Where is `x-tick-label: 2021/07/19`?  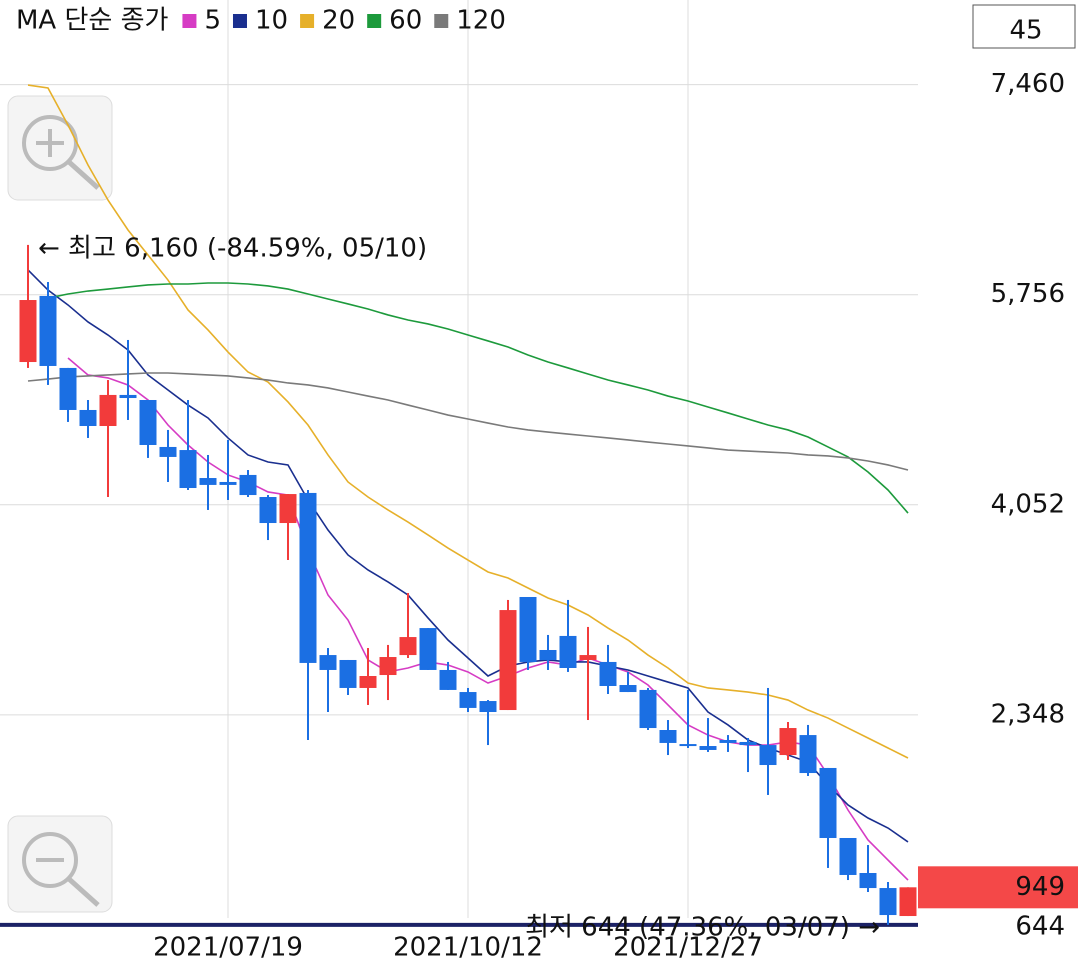 x-tick-label: 2021/07/19 is located at coordinates (228, 948).